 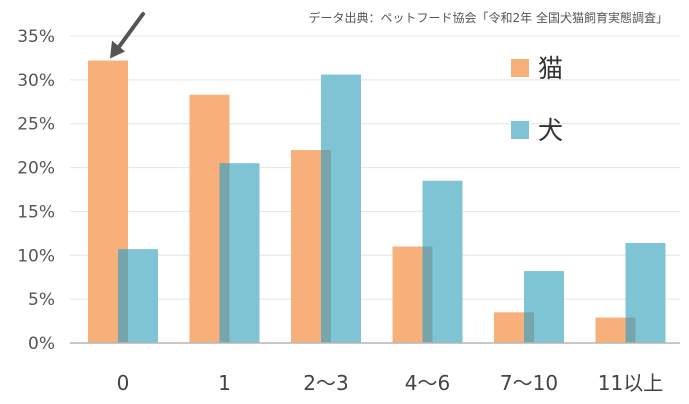 What do you see at coordinates (550, 130) in the screenshot?
I see `legend-label: 犬` at bounding box center [550, 130].